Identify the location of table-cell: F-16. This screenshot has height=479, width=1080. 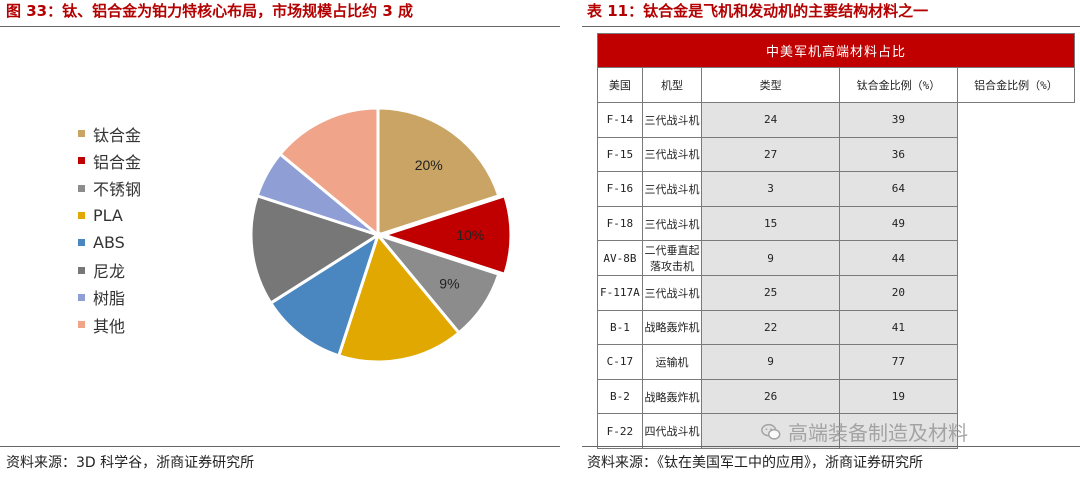
(620, 189).